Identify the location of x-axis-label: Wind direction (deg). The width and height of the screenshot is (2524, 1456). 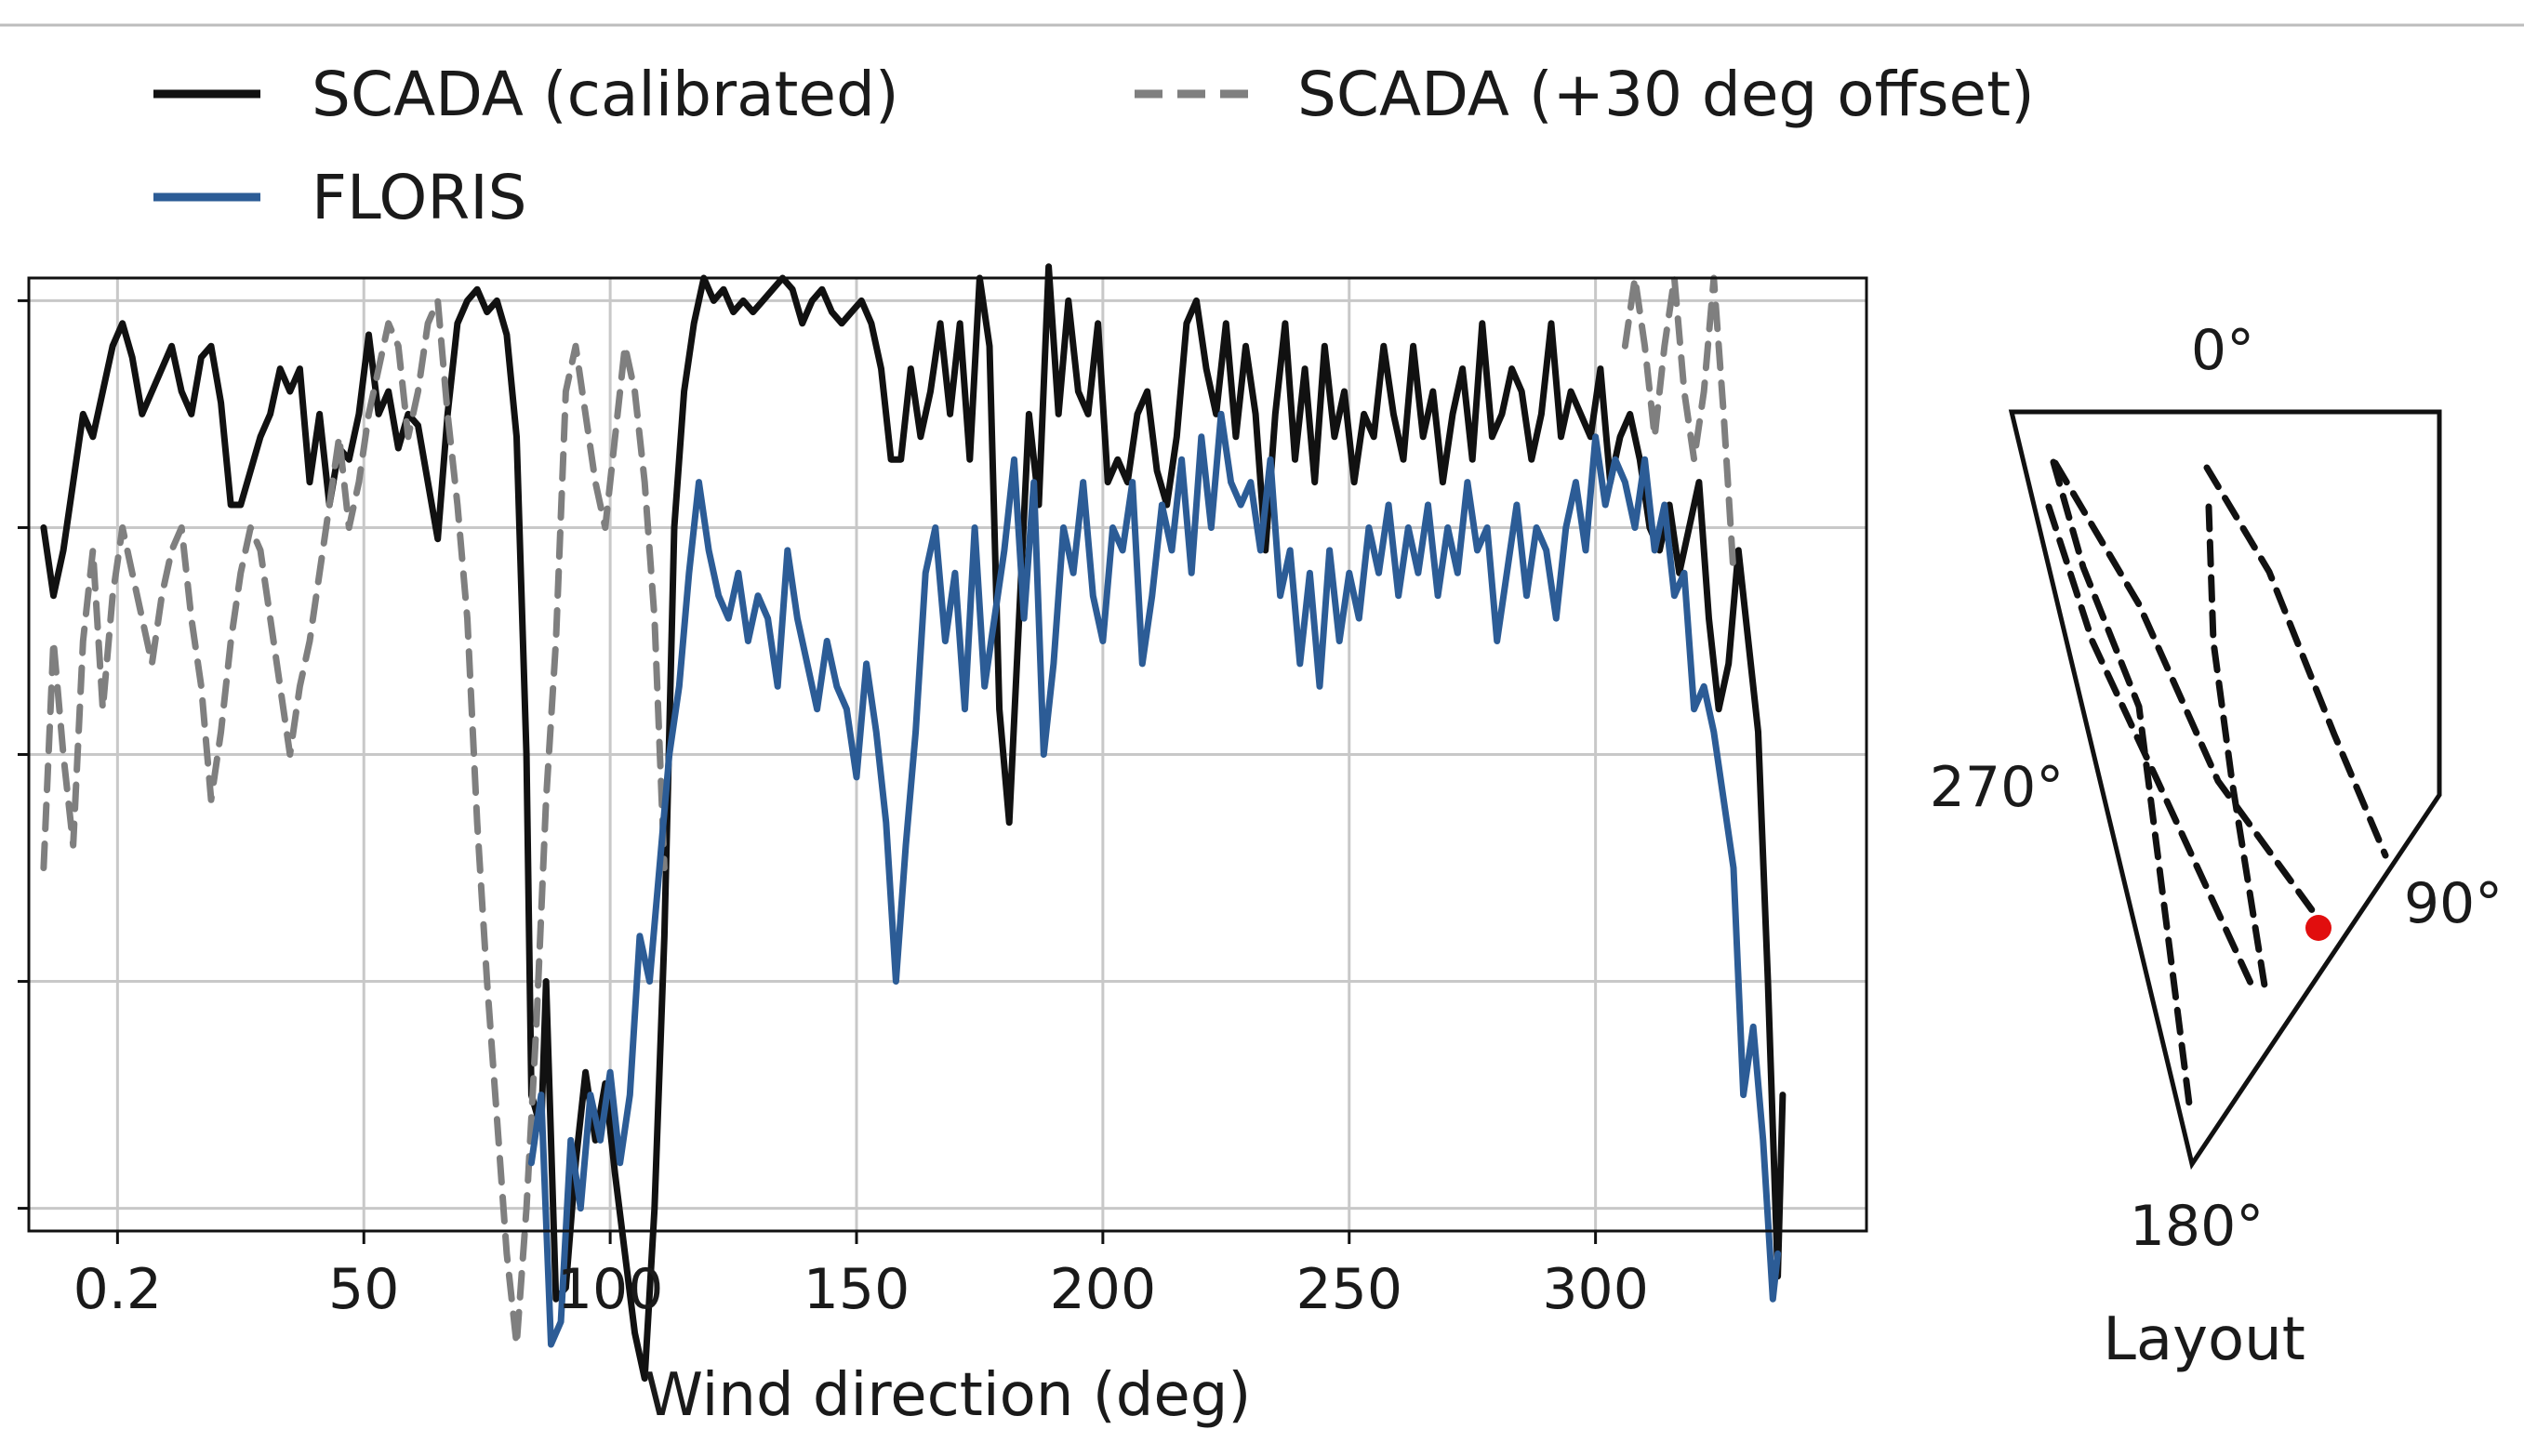
(948, 1395).